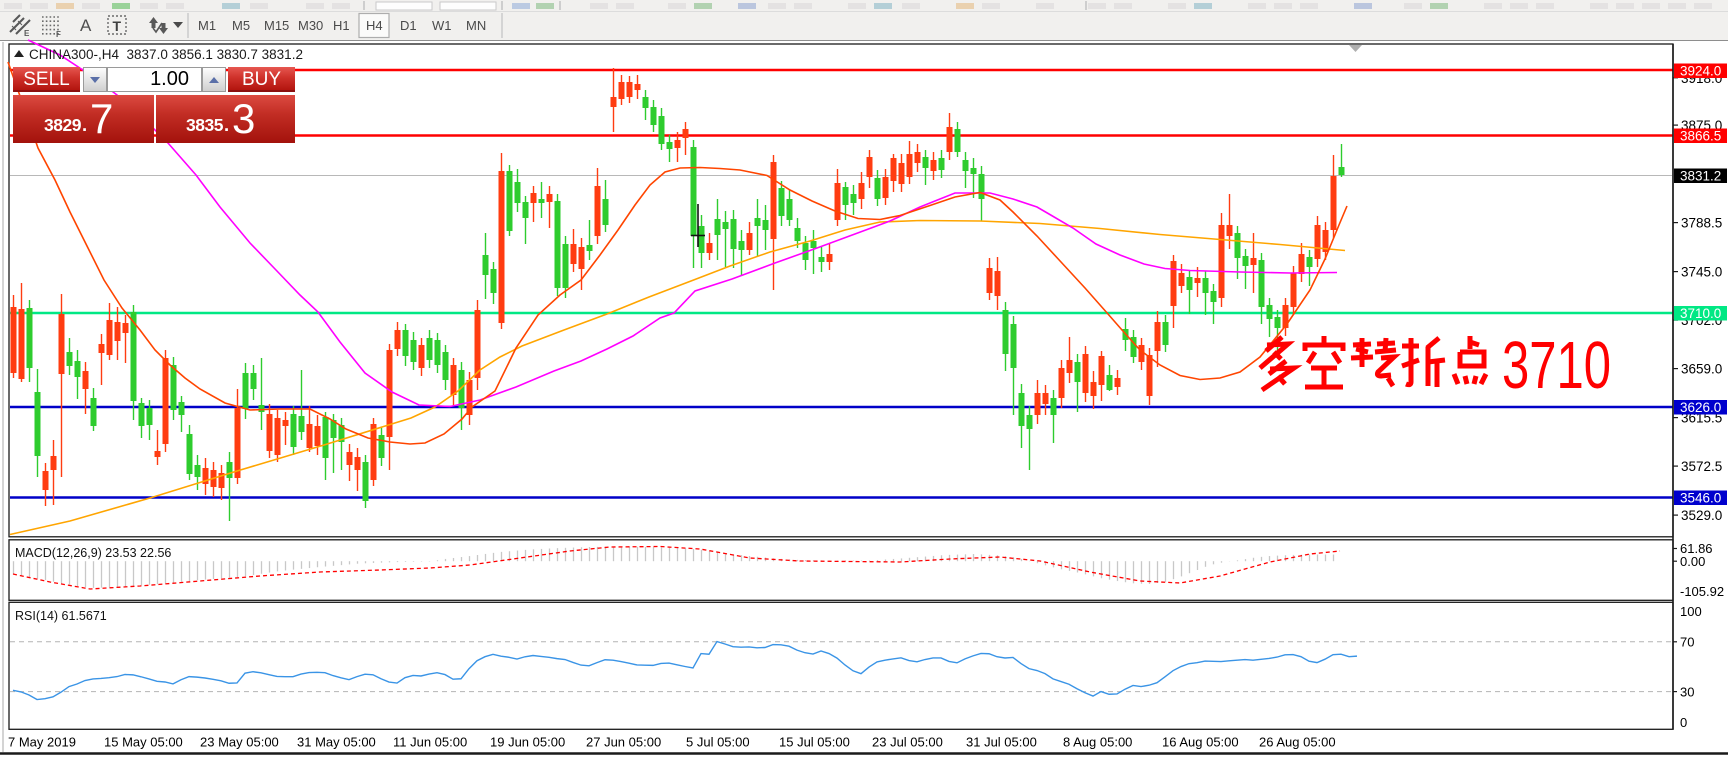 This screenshot has height=757, width=1728. I want to click on svg-text: 3831.2, so click(1700, 176).